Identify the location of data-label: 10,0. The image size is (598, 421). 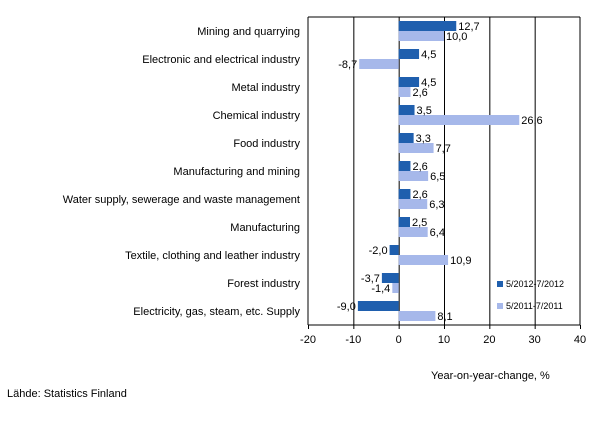
(456, 37).